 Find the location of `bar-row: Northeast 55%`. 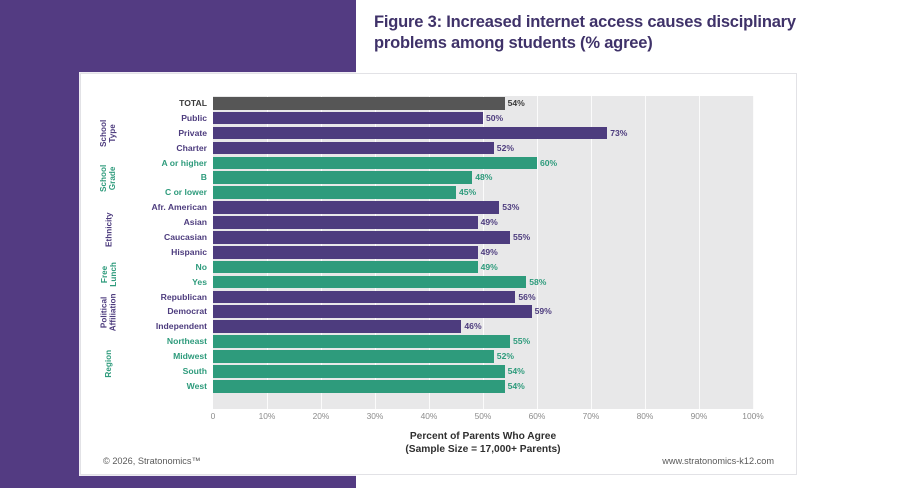

bar-row: Northeast 55% is located at coordinates (417, 341).